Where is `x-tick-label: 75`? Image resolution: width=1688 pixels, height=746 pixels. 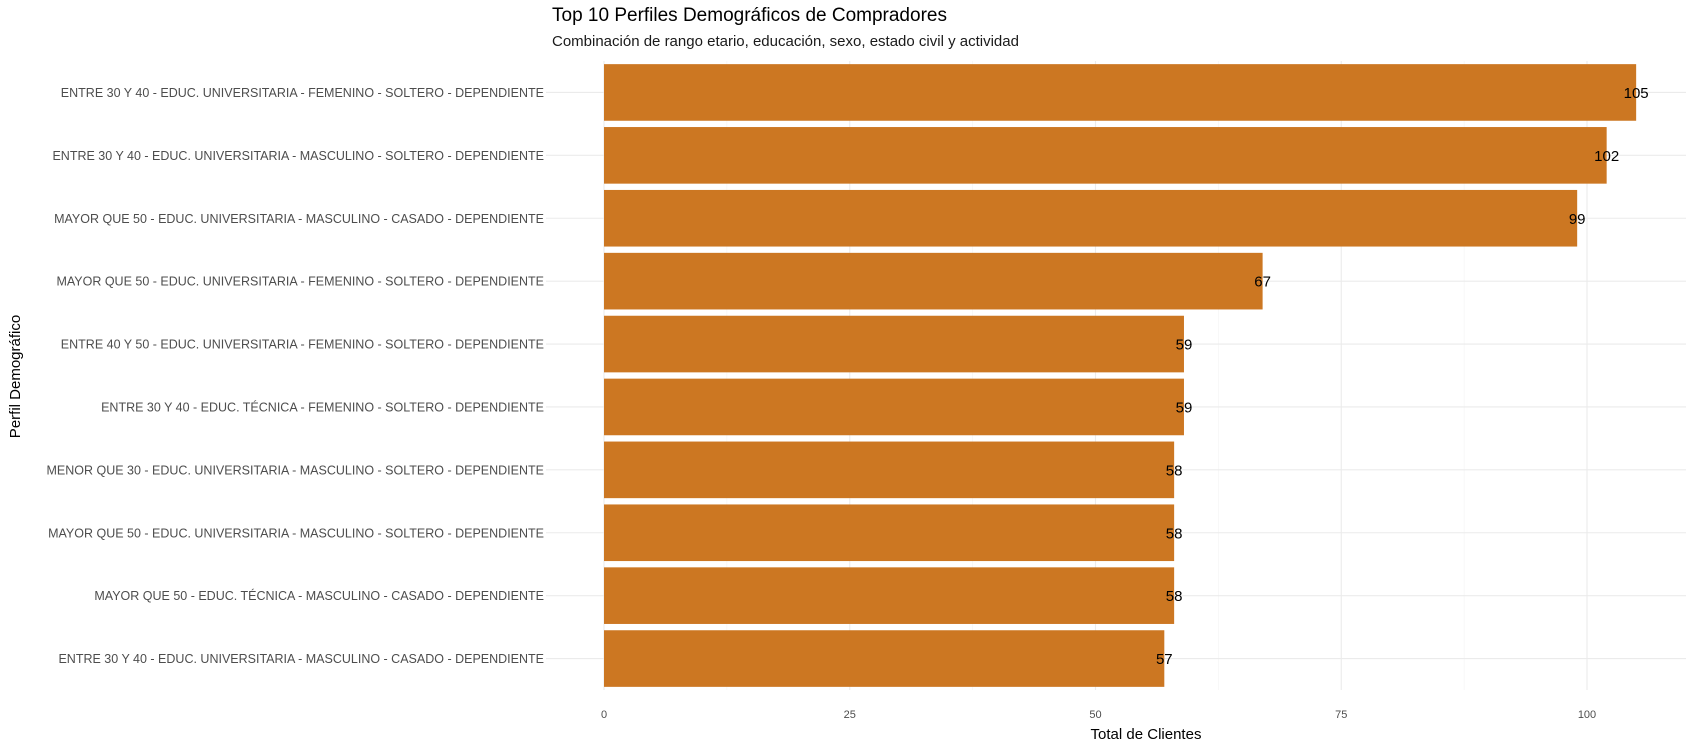
x-tick-label: 75 is located at coordinates (1341, 715).